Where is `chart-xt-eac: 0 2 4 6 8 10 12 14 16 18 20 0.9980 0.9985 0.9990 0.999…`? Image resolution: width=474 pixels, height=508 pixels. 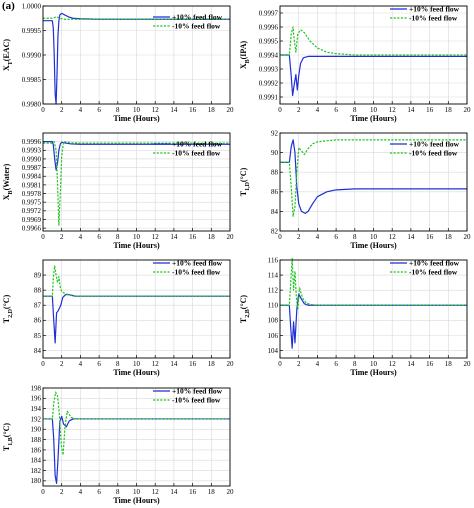
chart-xt-eac: 0 2 4 6 8 10 12 14 16 18 20 0.9980 0.9985 0.9990 0.999… is located at coordinates (118, 62).